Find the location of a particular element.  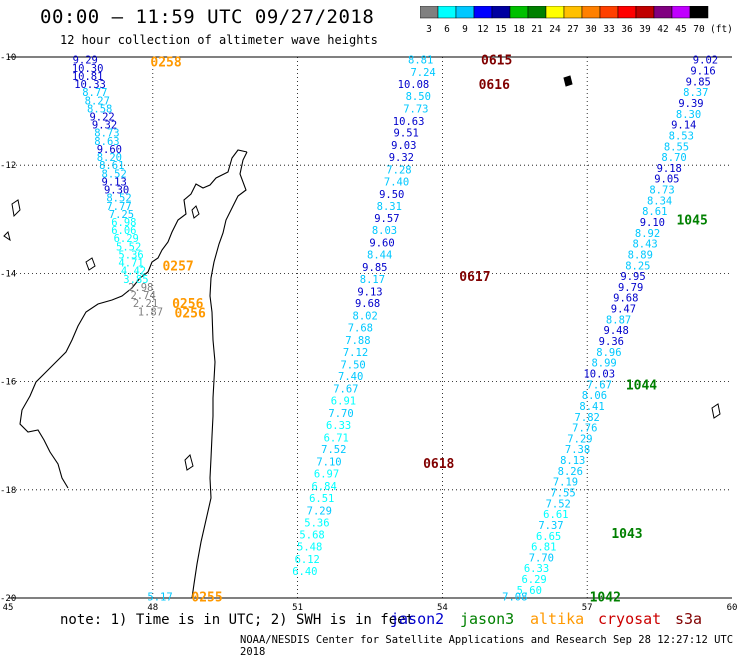

wave-height-value: 8.06 is located at coordinates (594, 396).